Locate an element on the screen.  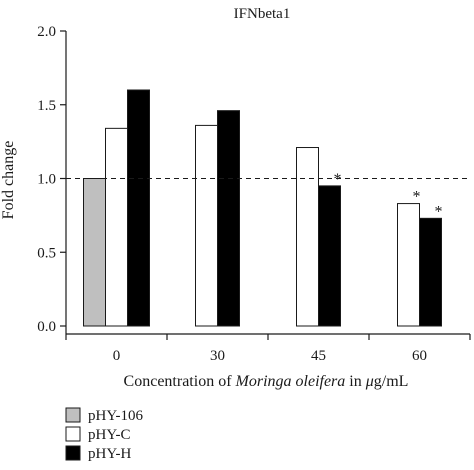
x-label-part: Concentration of is located at coordinates (180, 381).